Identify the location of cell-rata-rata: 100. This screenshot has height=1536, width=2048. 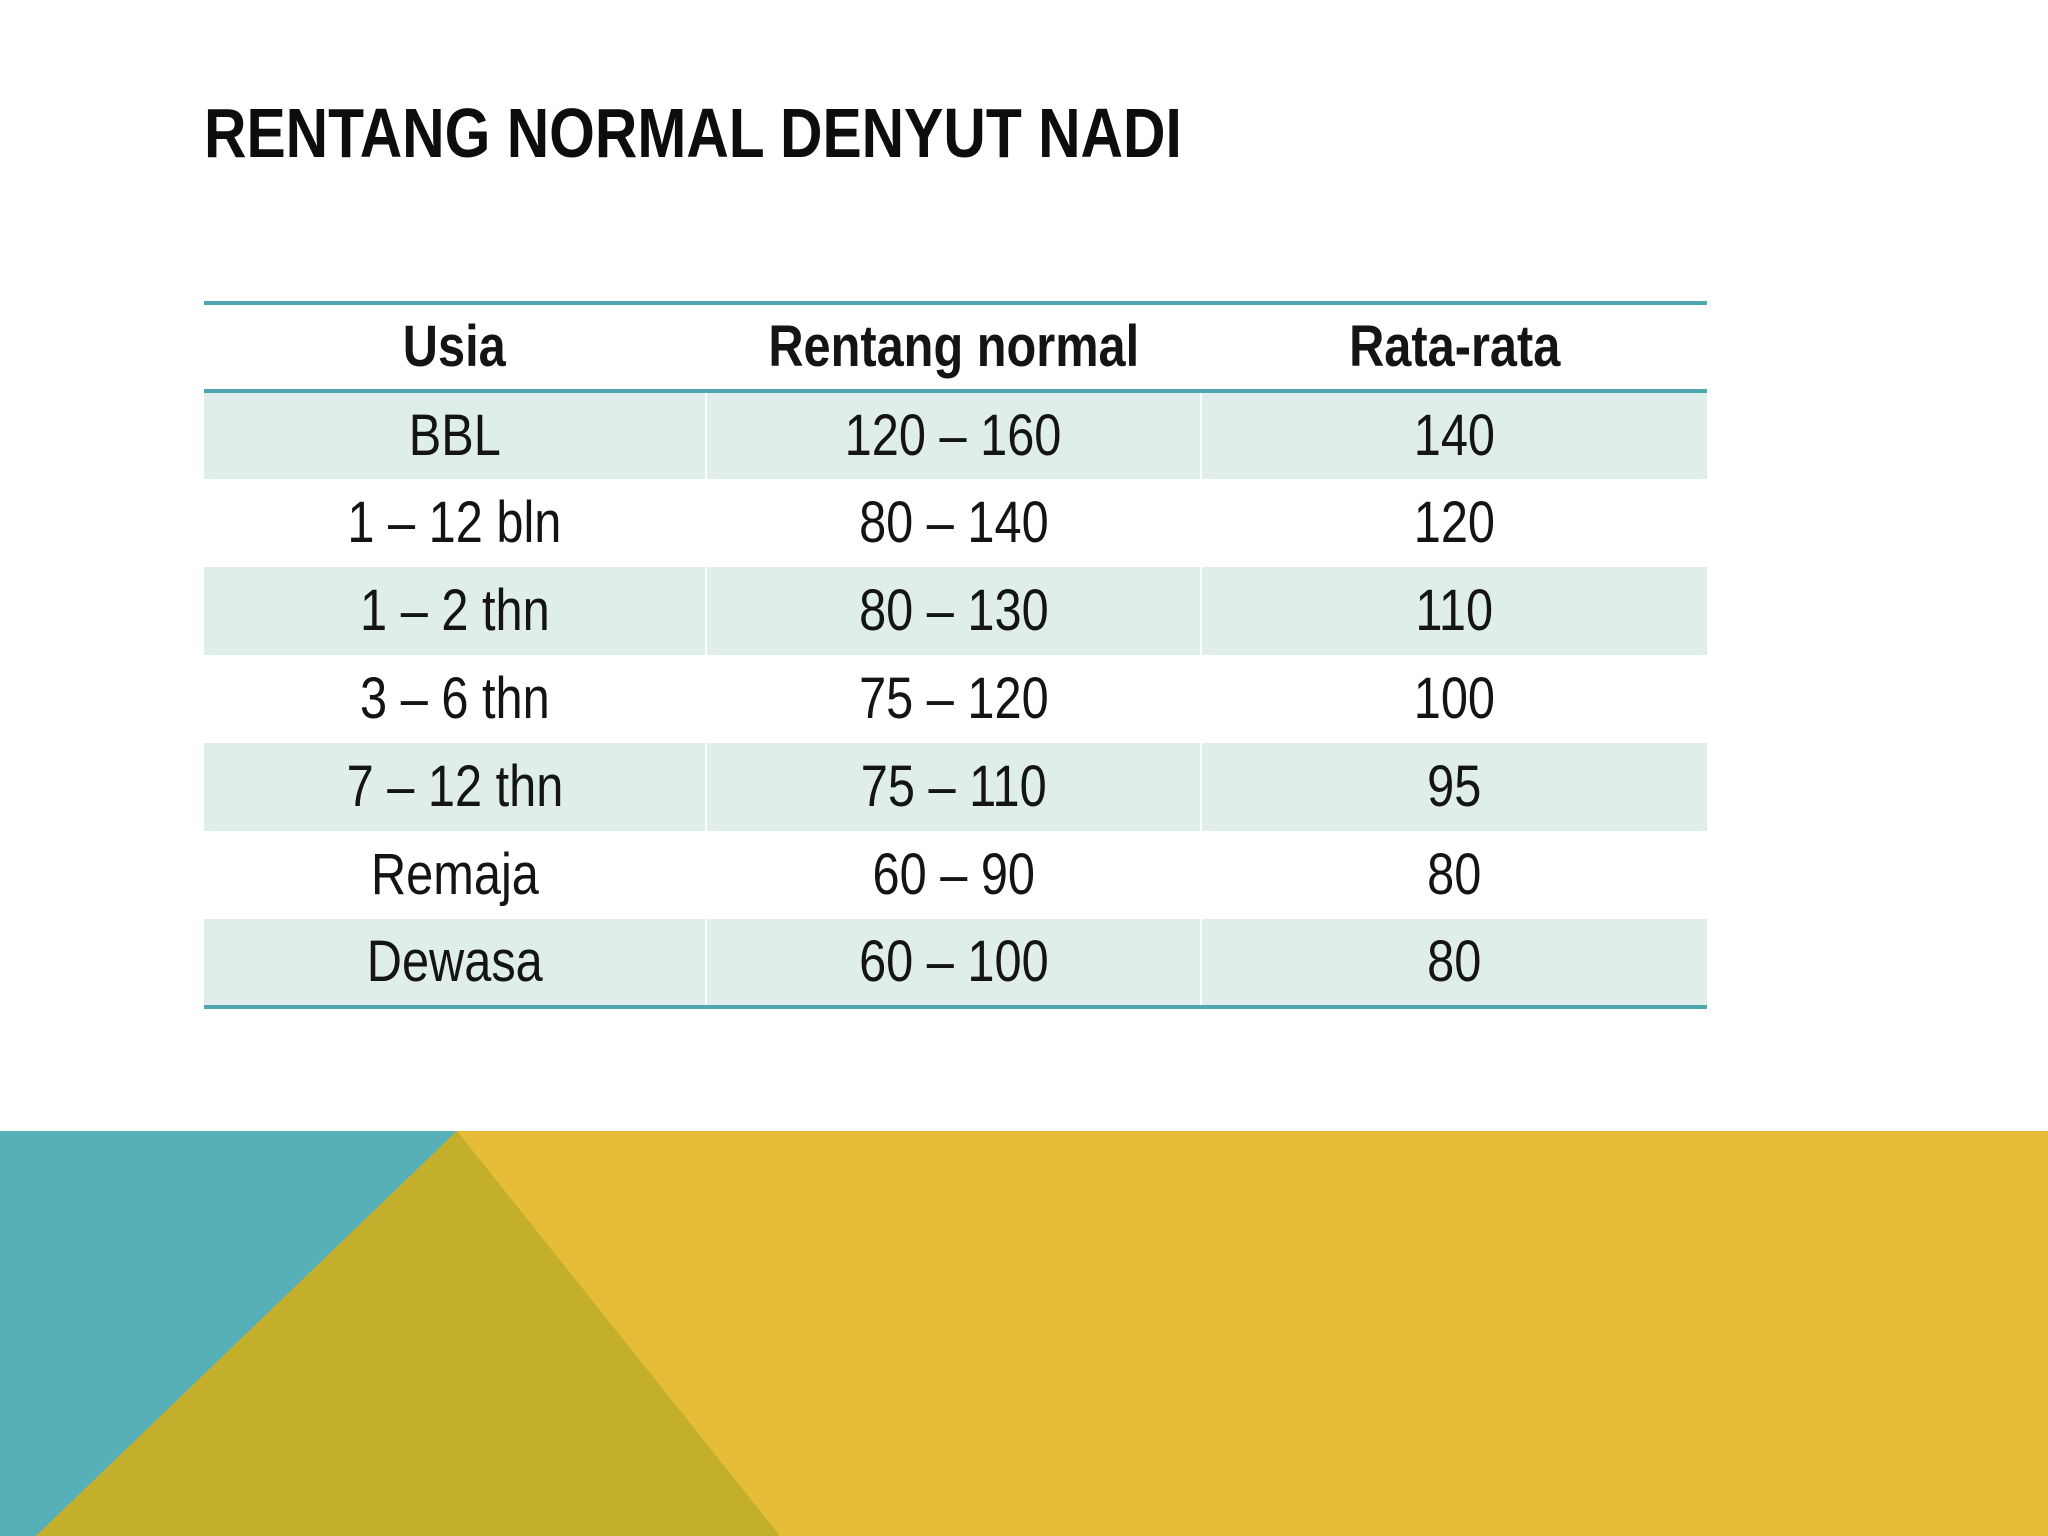
(1453, 699).